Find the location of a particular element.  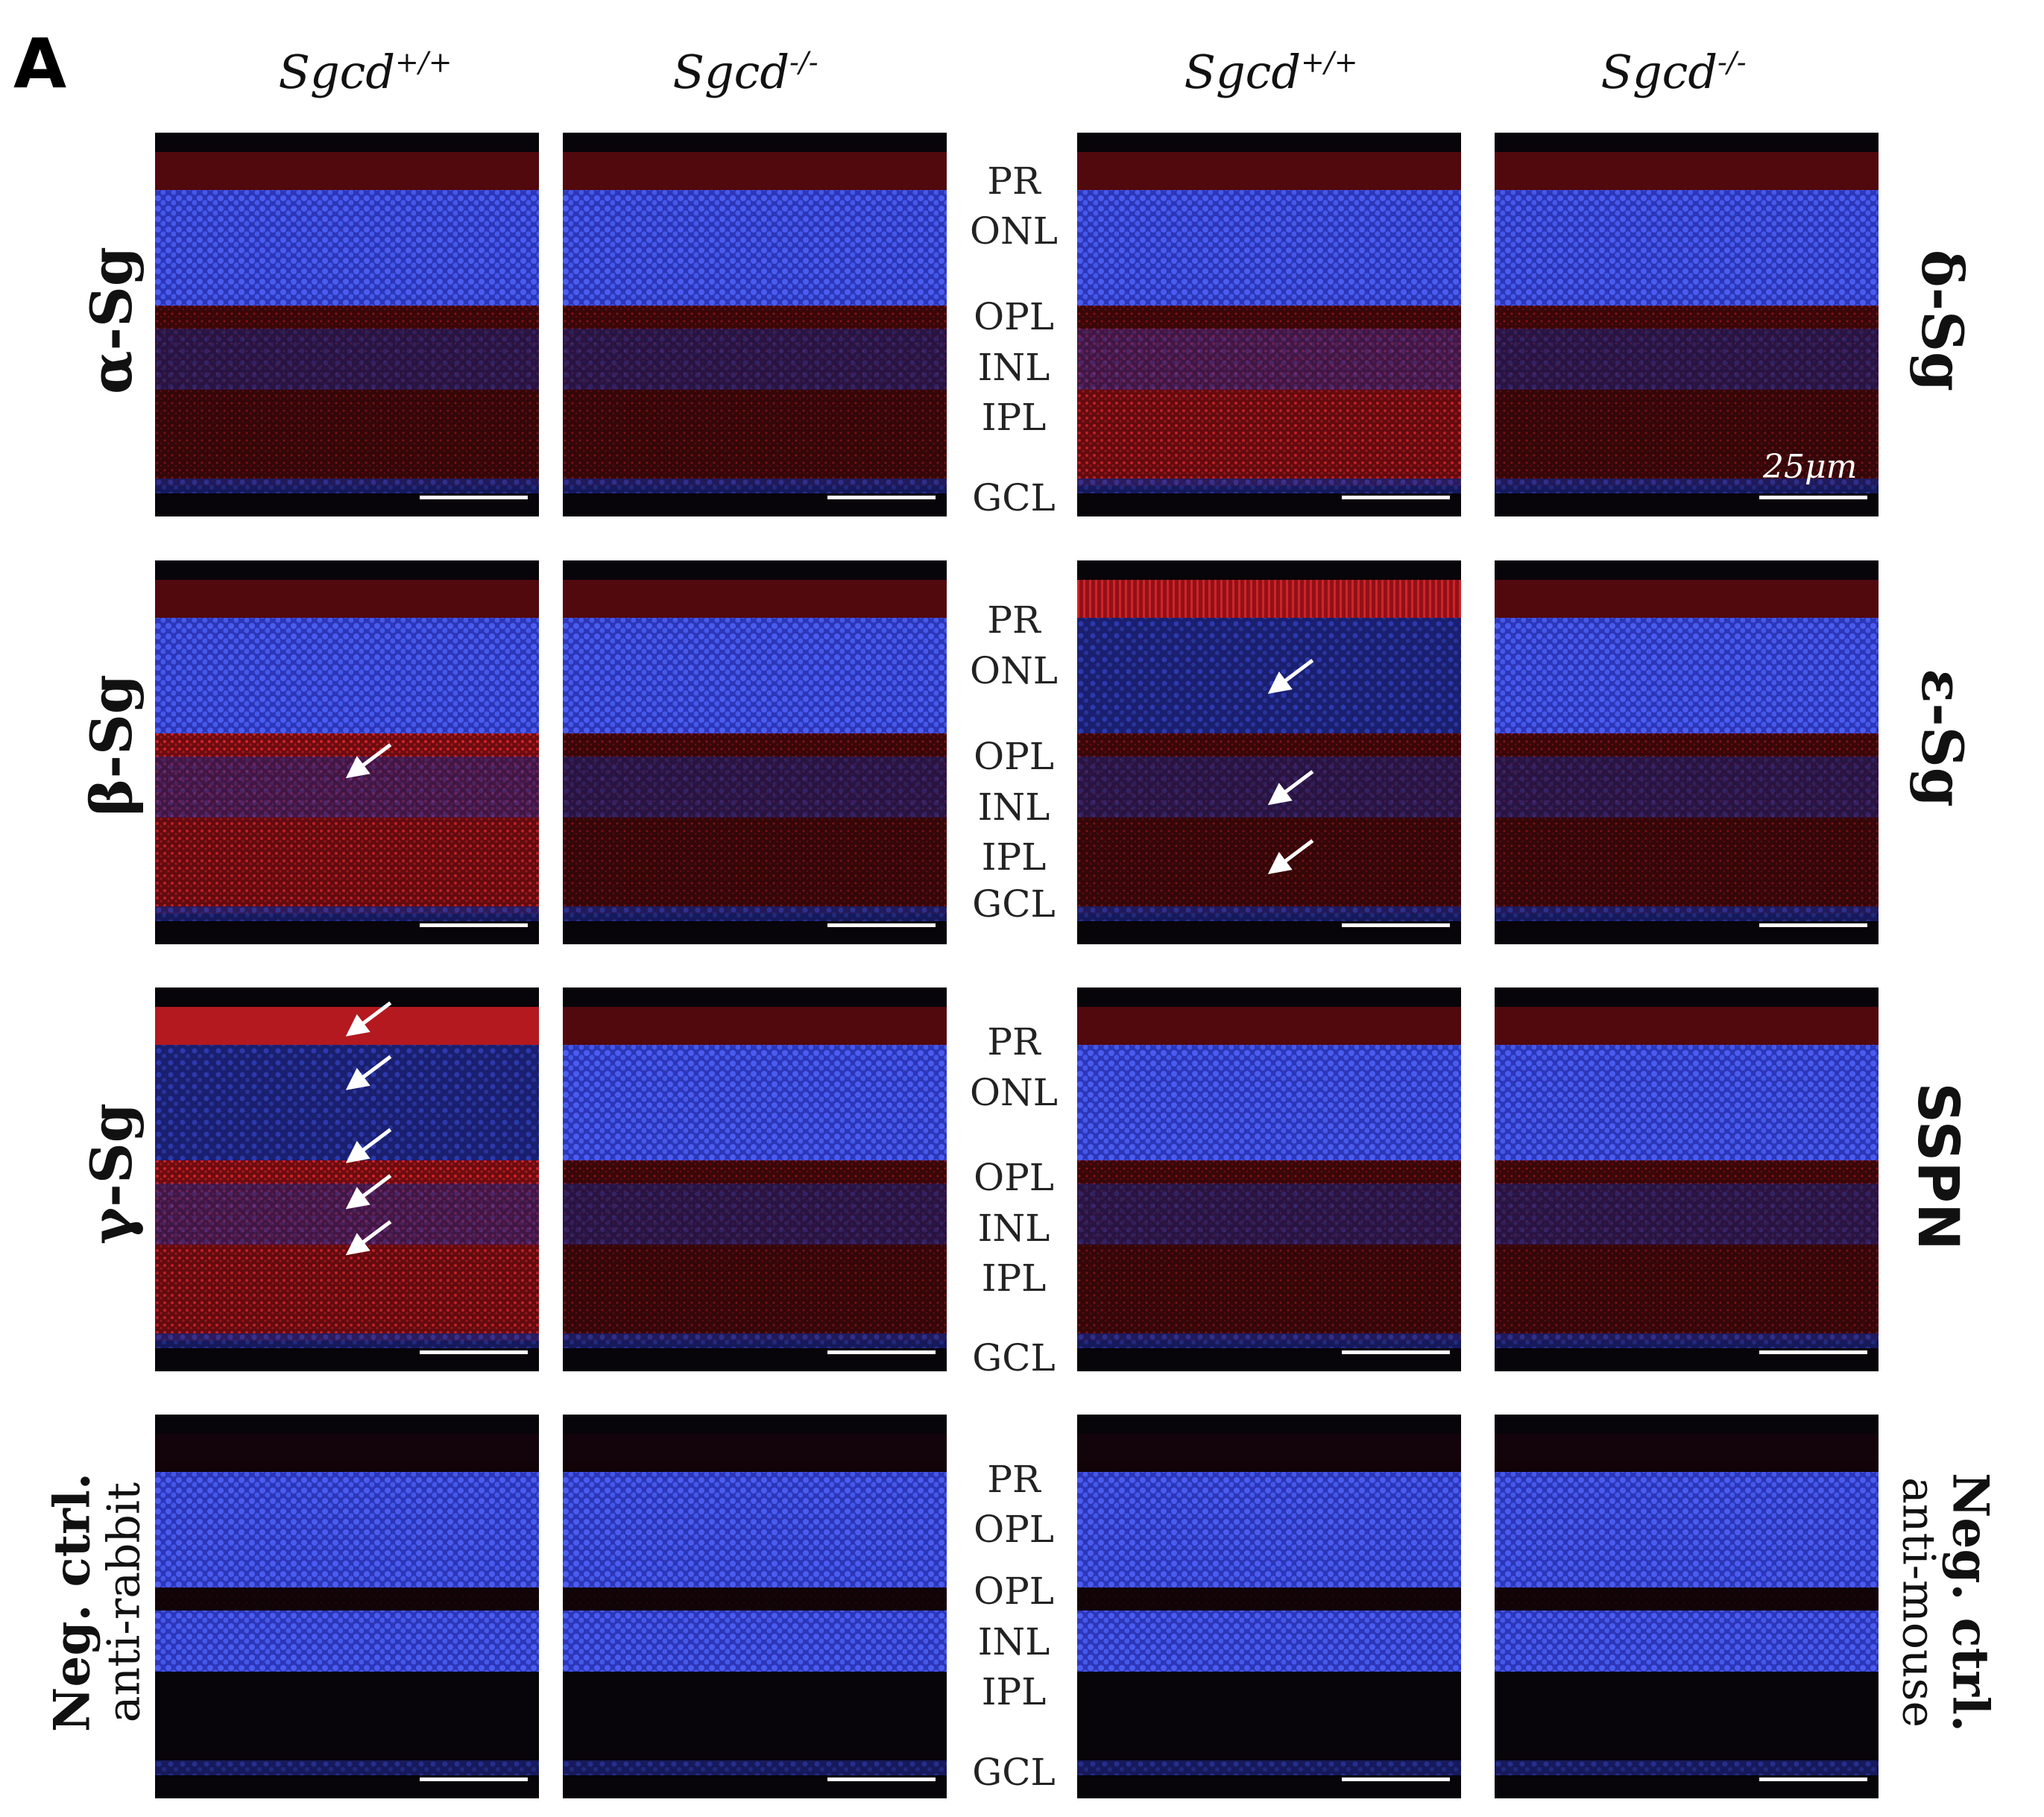

row-label-line2: anti-rabbit is located at coordinates (124, 1602).